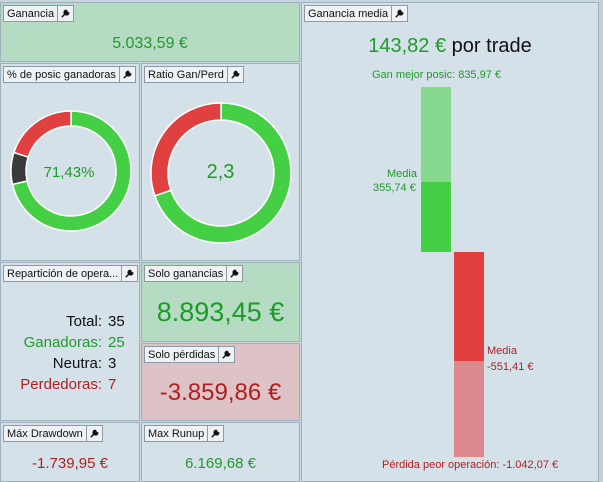 This screenshot has width=603, height=482. What do you see at coordinates (186, 74) in the screenshot?
I see `ratio-title: Ratio Gan/Perd` at bounding box center [186, 74].